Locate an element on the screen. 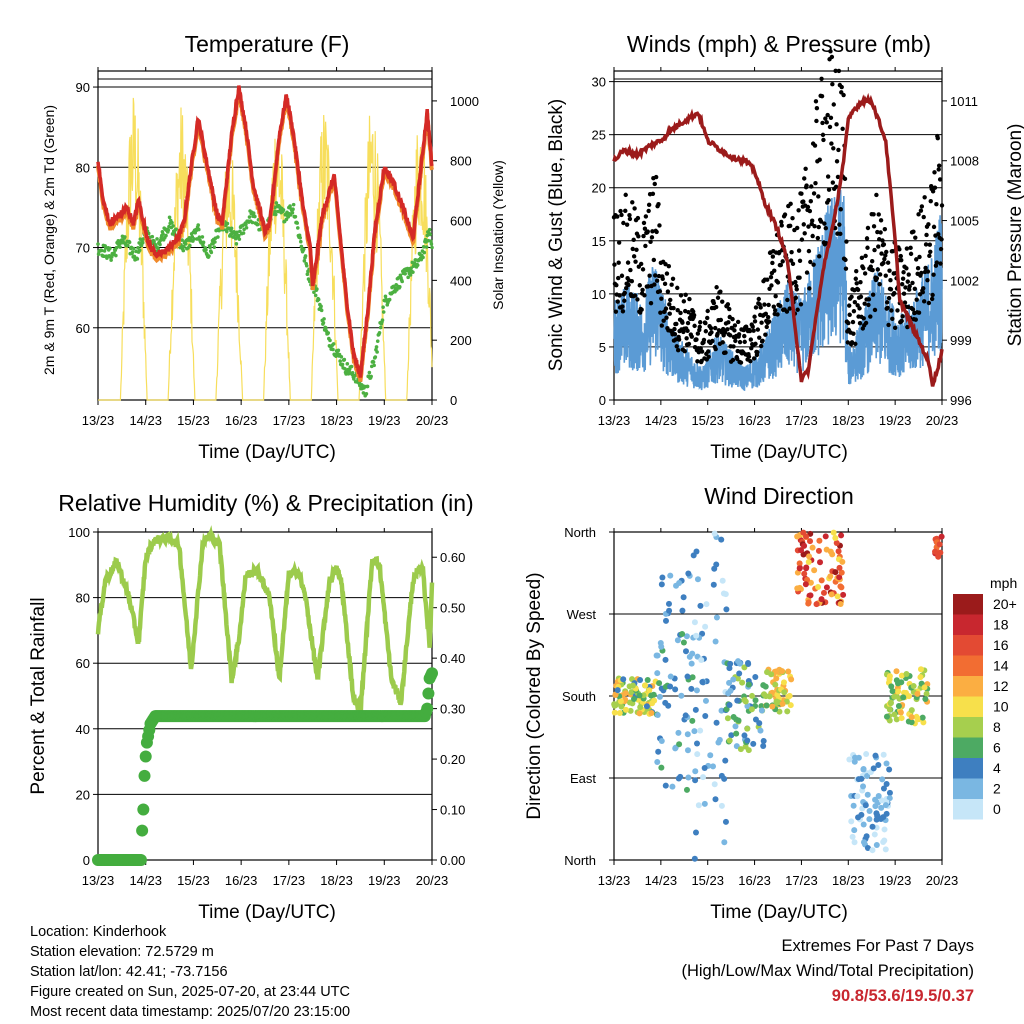 This screenshot has width=1024, height=1024. legend-swatch is located at coordinates (968, 645).